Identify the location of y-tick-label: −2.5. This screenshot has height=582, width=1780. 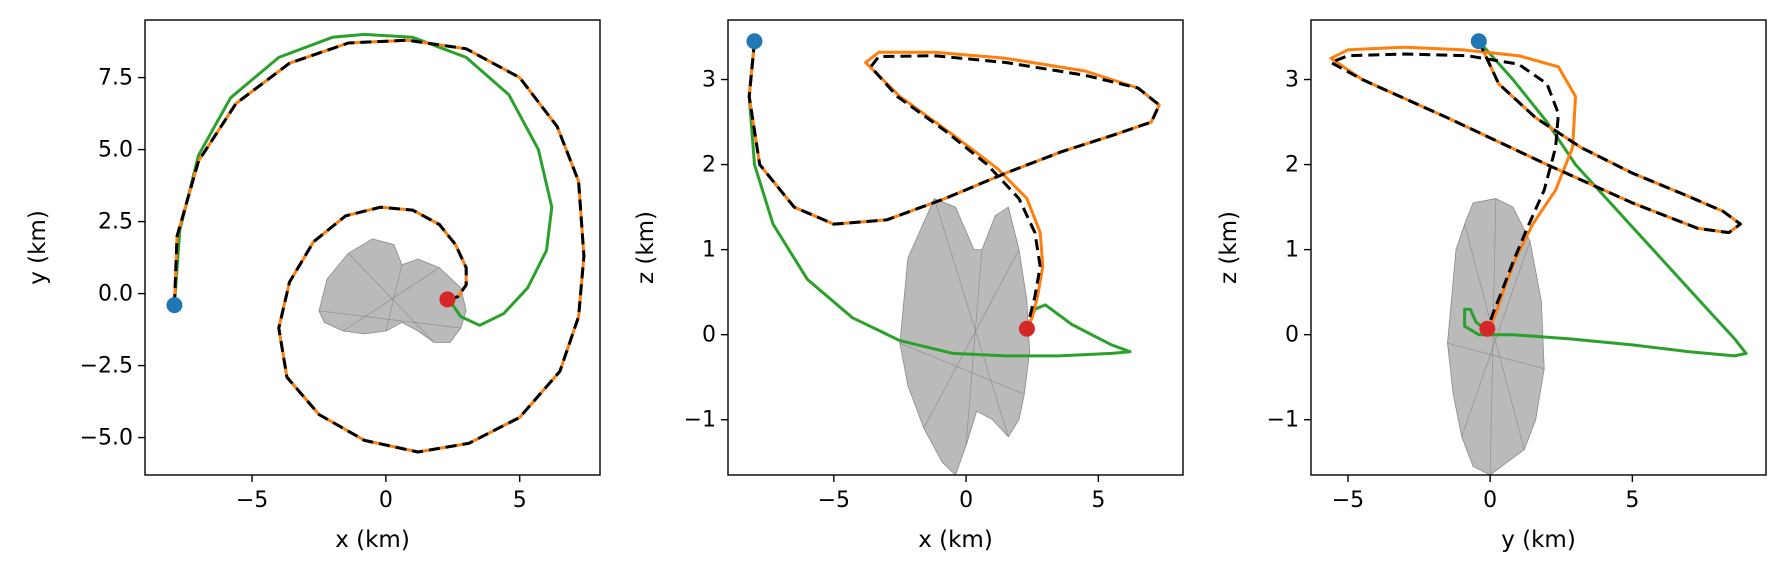
(106, 366).